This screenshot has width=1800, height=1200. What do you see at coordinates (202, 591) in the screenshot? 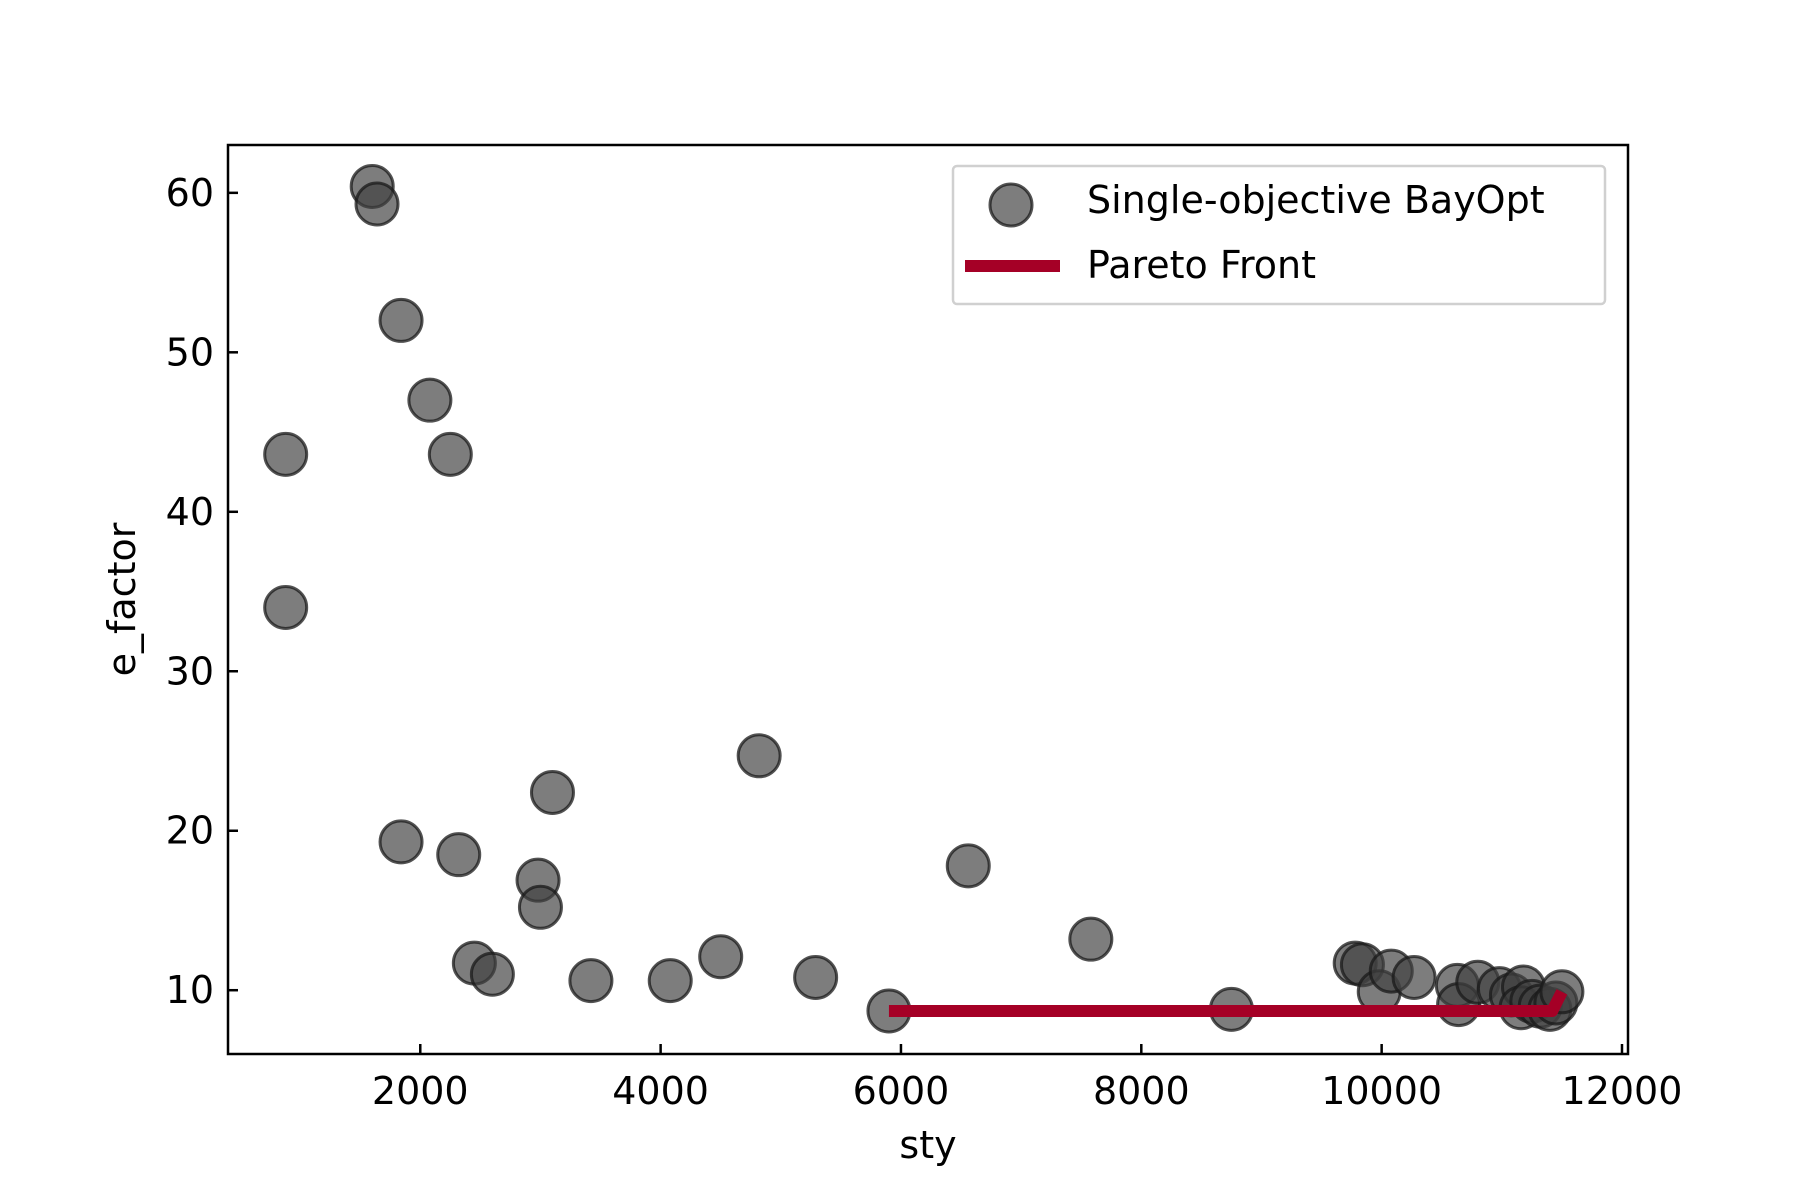
I see `y-axis-ticks: 10 20 30 40 50 60` at bounding box center [202, 591].